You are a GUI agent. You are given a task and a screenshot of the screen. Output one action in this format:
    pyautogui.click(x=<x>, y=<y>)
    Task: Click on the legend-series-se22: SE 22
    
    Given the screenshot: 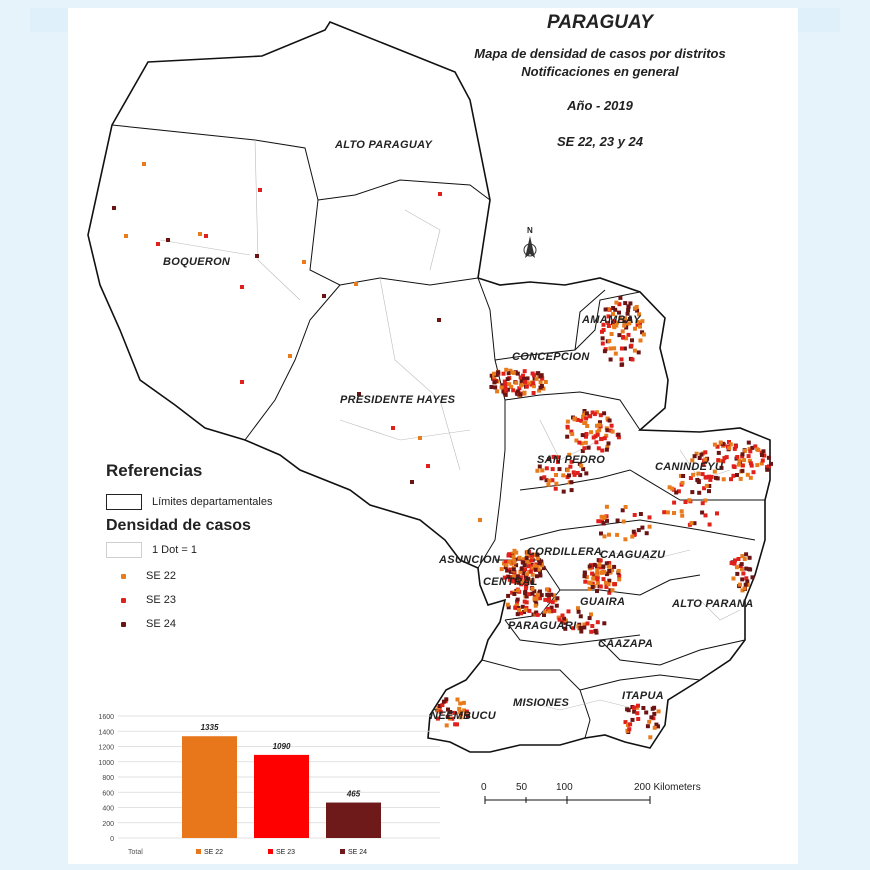 What is the action you would take?
    pyautogui.click(x=147, y=576)
    